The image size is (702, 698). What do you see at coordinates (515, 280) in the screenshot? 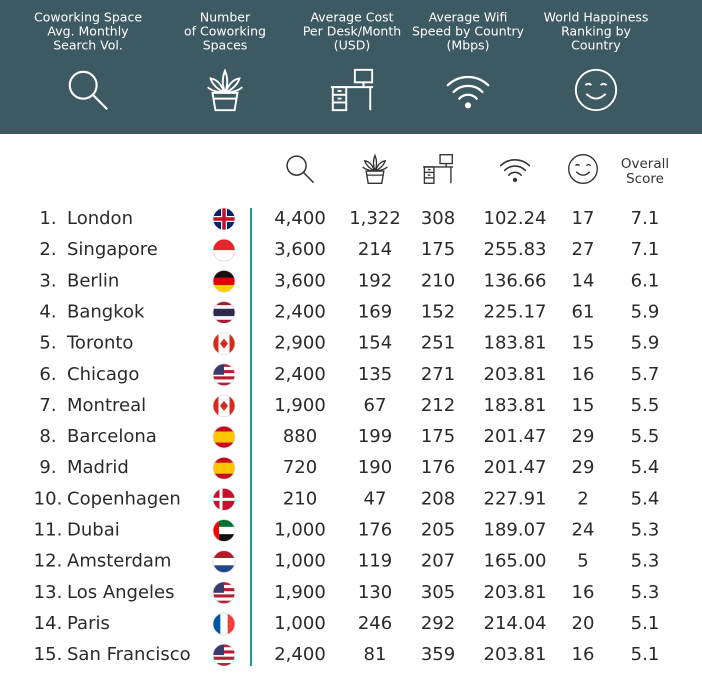
I see `cell: 136.66` at bounding box center [515, 280].